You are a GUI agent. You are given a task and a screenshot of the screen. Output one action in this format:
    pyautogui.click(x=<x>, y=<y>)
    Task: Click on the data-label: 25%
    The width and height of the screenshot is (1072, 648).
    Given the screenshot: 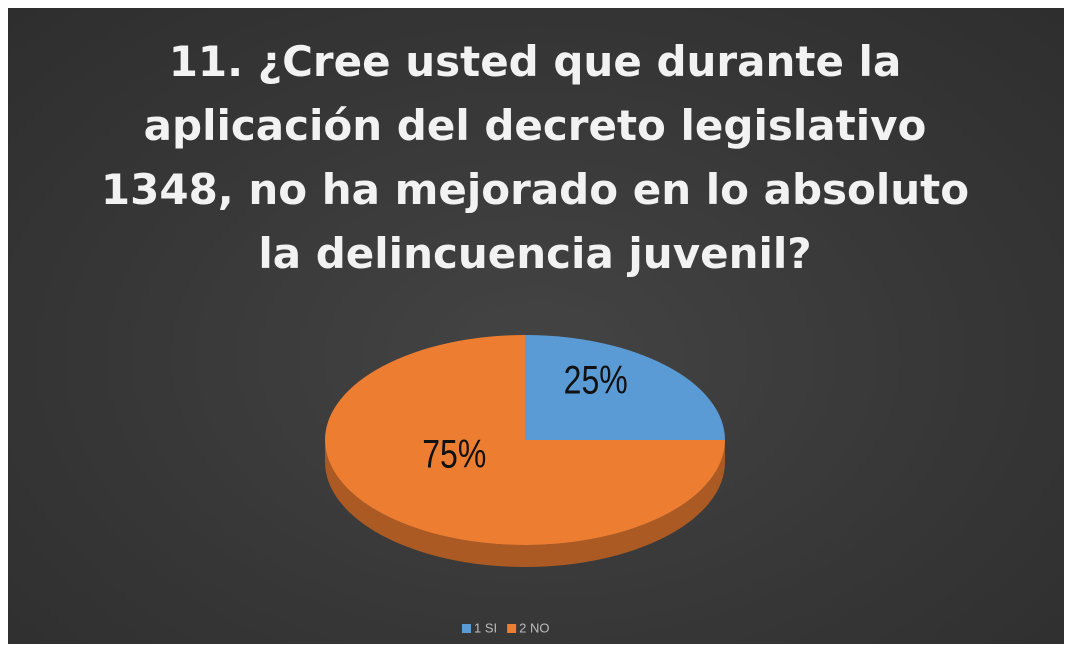 What is the action you would take?
    pyautogui.click(x=596, y=379)
    